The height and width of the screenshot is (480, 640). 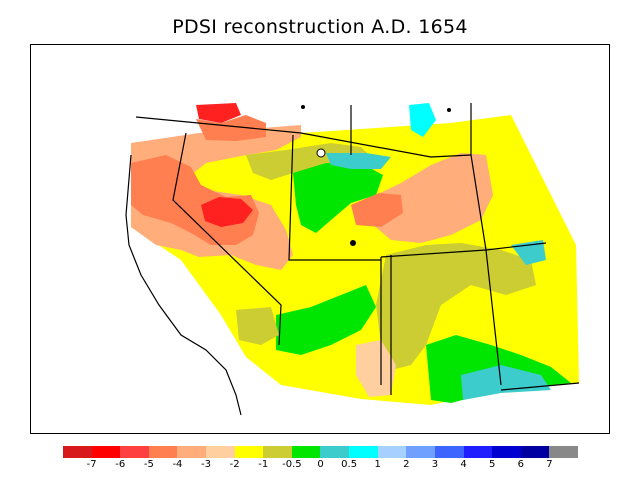 I want to click on pdsi-field-teal-north, so click(x=358, y=161).